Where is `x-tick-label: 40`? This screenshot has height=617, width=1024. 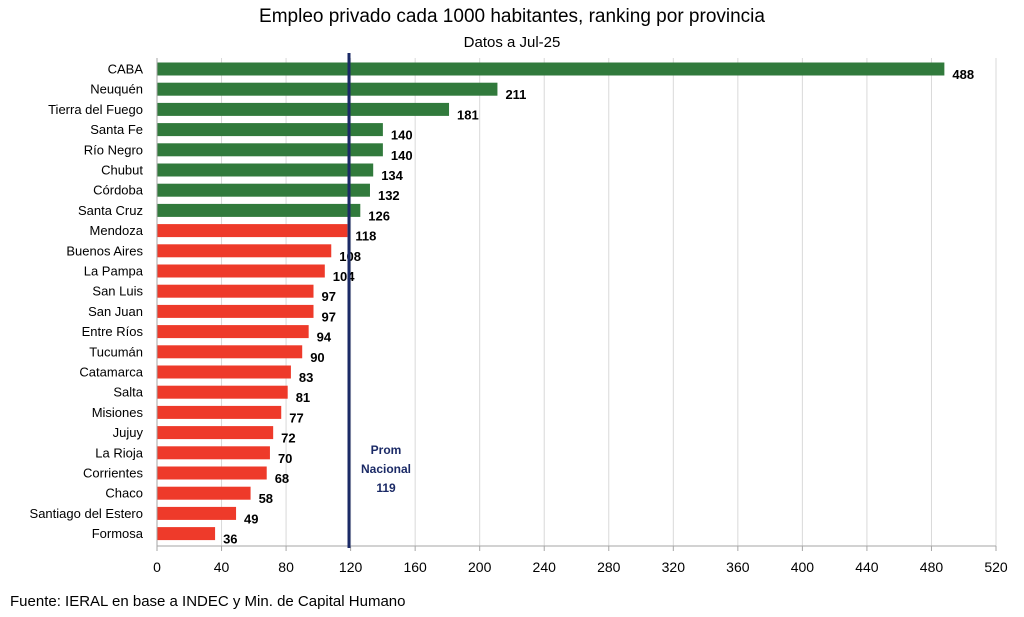
x-tick-label: 40 is located at coordinates (222, 567).